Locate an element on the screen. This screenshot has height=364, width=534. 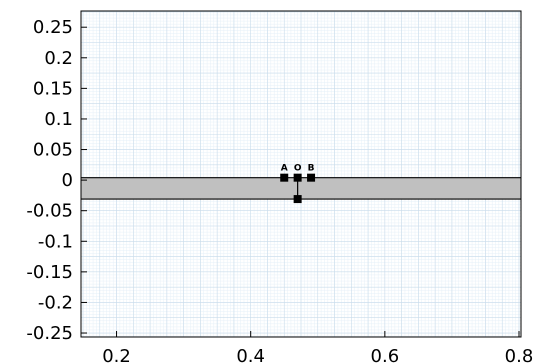
point-label-b: B is located at coordinates (311, 169).